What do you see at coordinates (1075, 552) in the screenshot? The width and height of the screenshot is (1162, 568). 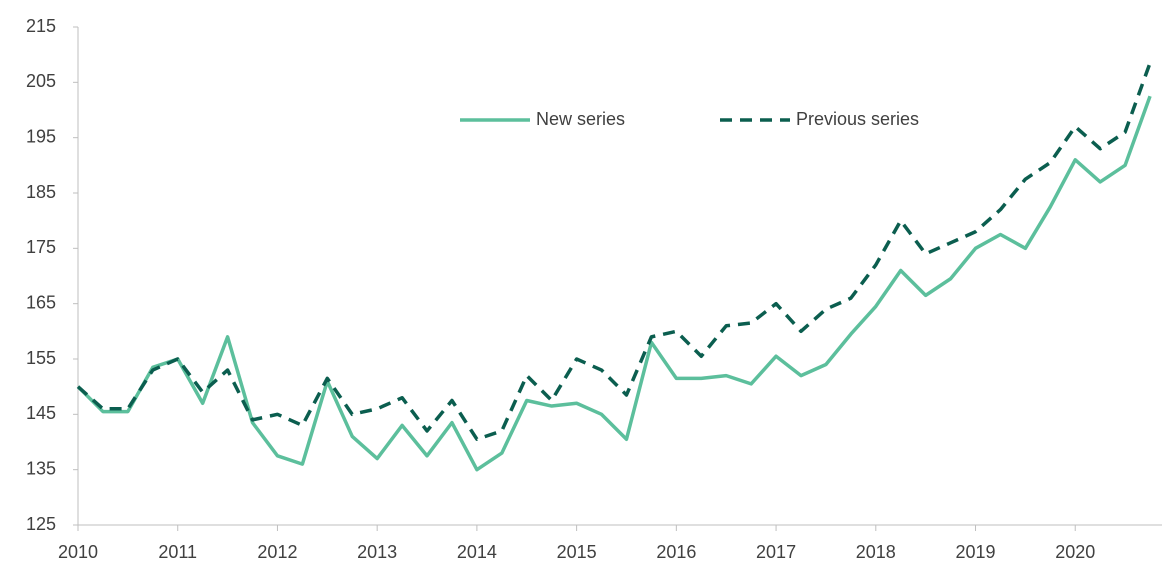 I see `x-tick-label: 2020` at bounding box center [1075, 552].